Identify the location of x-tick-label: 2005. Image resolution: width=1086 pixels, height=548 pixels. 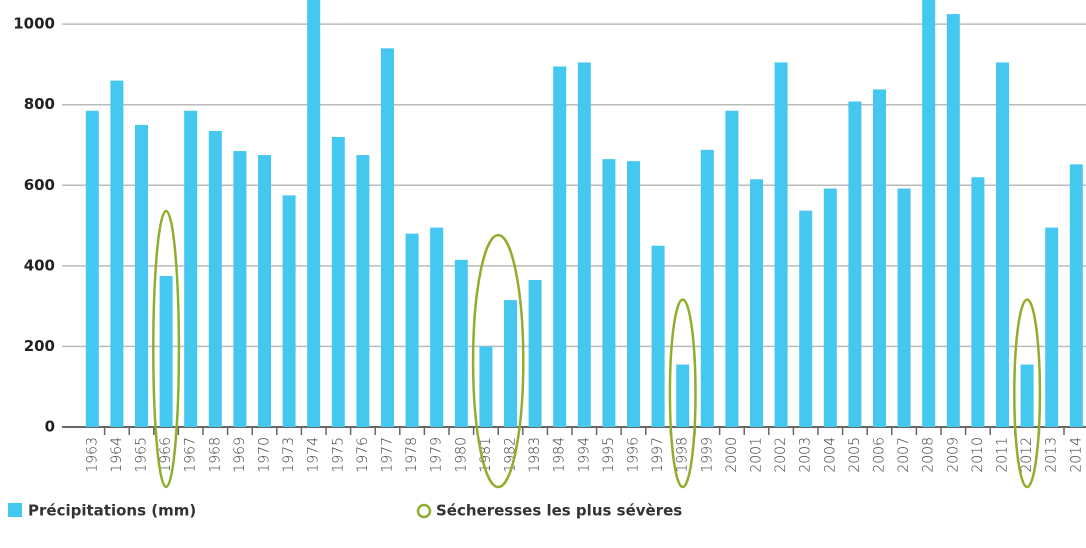
(855, 455).